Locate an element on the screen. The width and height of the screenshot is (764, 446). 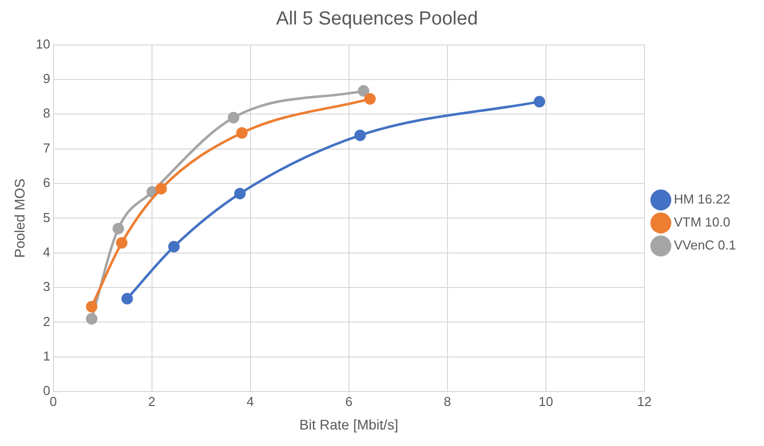
y-tick-label: 9 is located at coordinates (46, 78).